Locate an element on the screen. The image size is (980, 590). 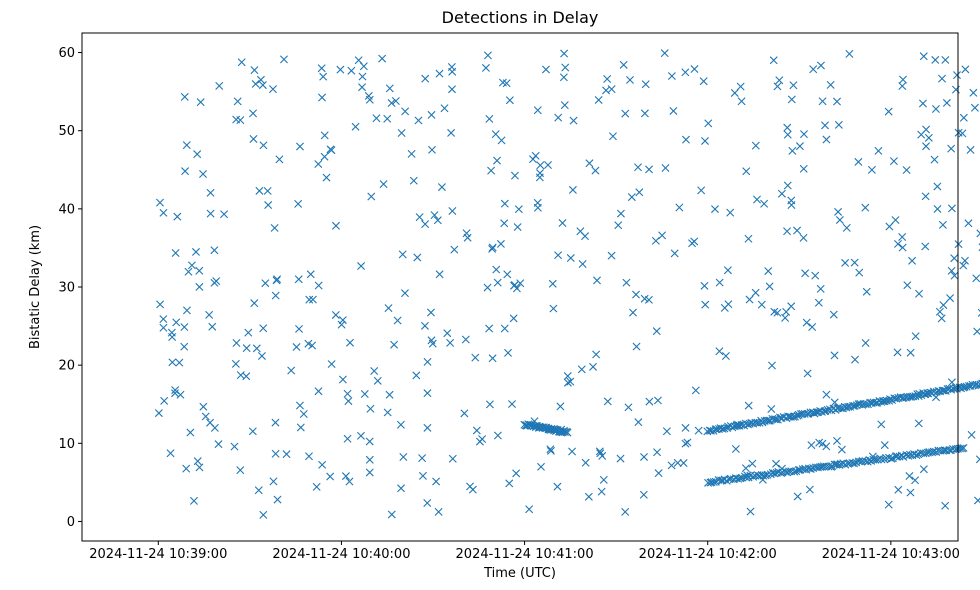
x-tick-label: 2024-11-24 10:41:00 is located at coordinates (525, 554).